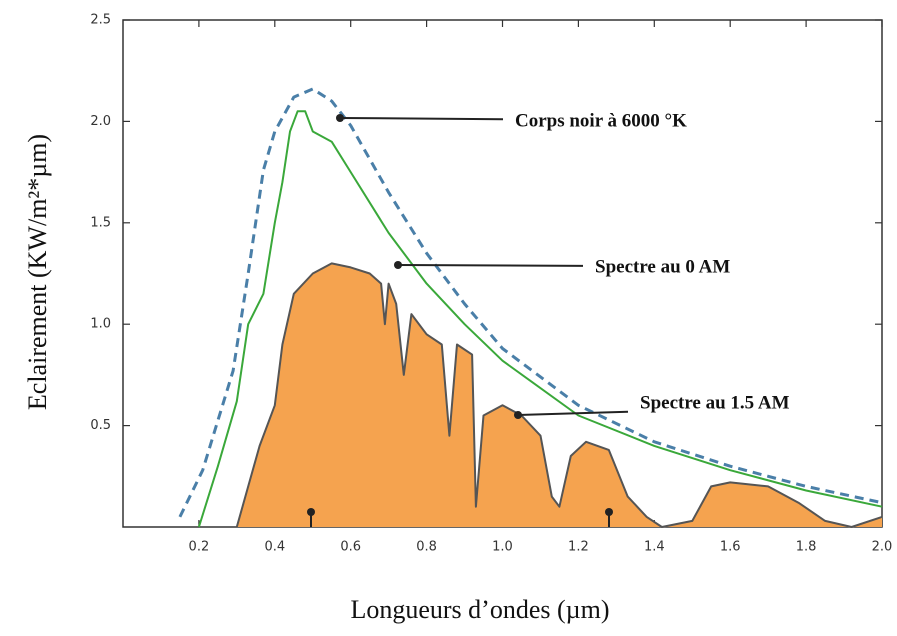  What do you see at coordinates (100, 121) in the screenshot?
I see `y-tick-label: 2.0` at bounding box center [100, 121].